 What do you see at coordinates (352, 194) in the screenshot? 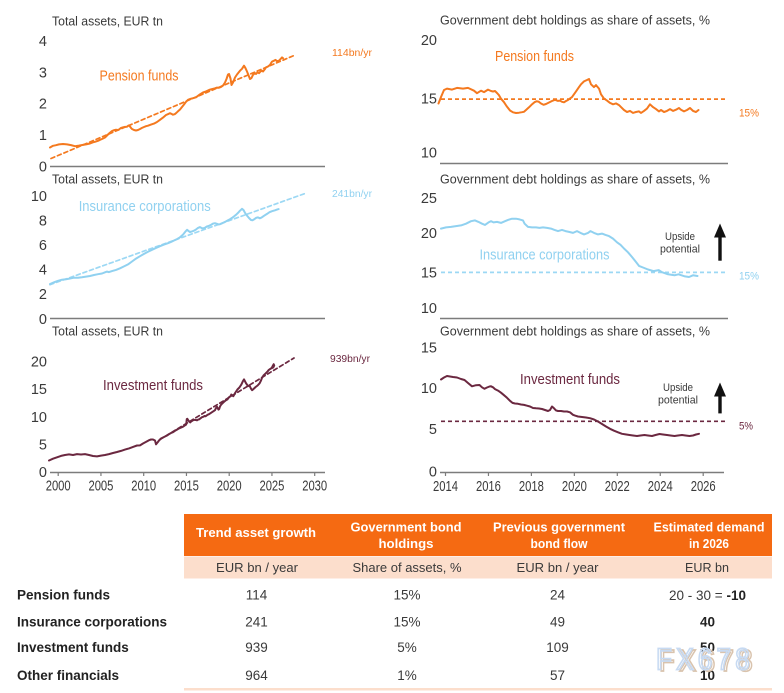
I see `svg-text: 241bn/yr` at bounding box center [352, 194].